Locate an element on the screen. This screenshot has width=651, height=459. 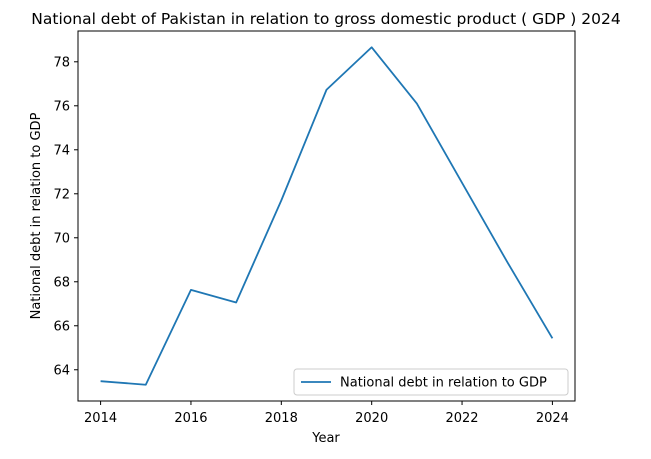
y-axis: 64 66 68 70 72 74 76 78 is located at coordinates (65, 216).